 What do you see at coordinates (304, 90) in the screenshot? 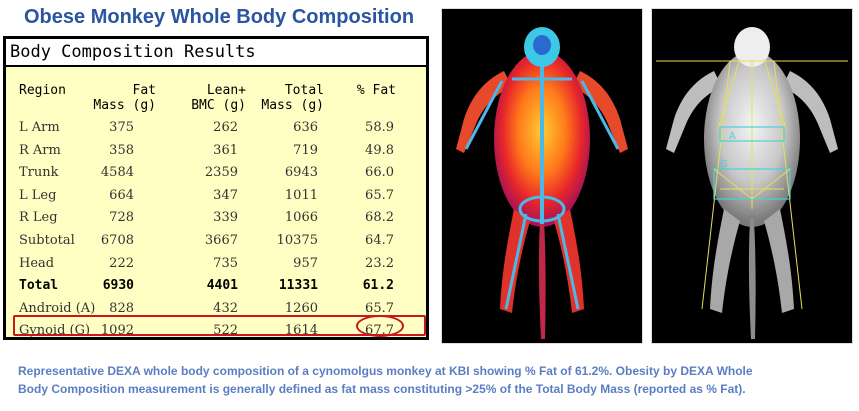
I see `col-header-total-1: Total` at bounding box center [304, 90].